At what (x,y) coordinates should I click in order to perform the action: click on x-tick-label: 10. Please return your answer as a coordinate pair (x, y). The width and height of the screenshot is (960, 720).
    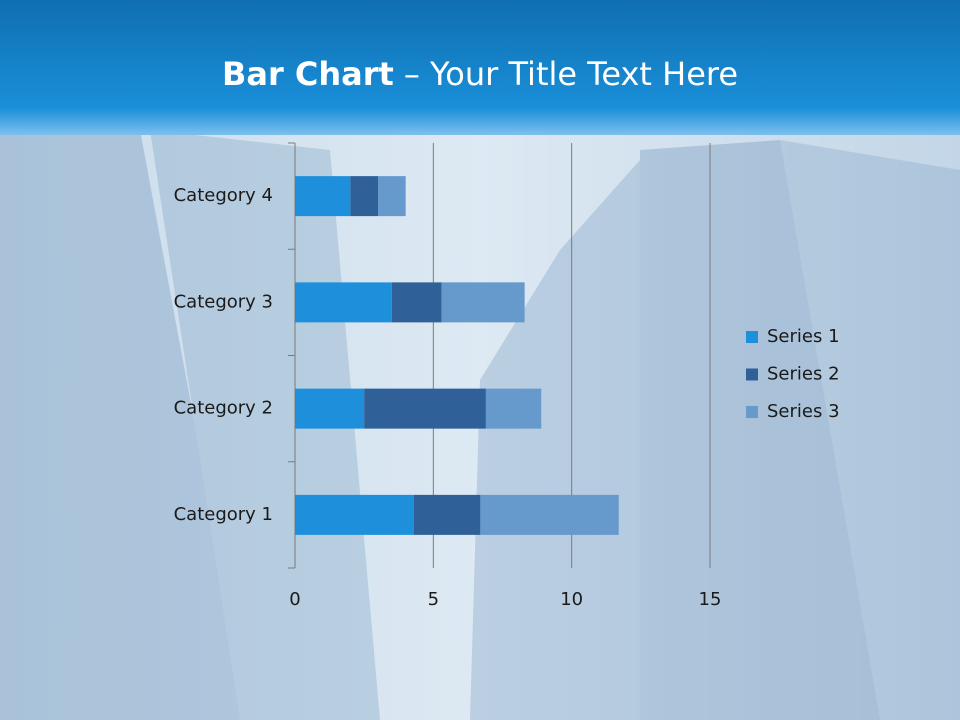
    Looking at the image, I should click on (571, 599).